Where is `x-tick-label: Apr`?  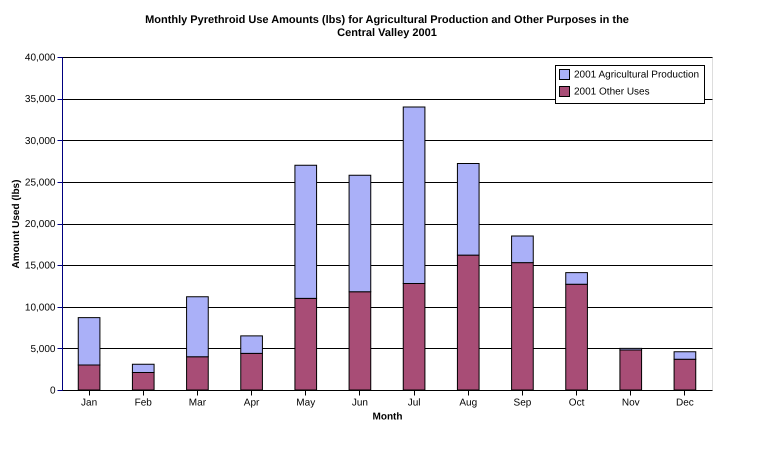 x-tick-label: Apr is located at coordinates (252, 403).